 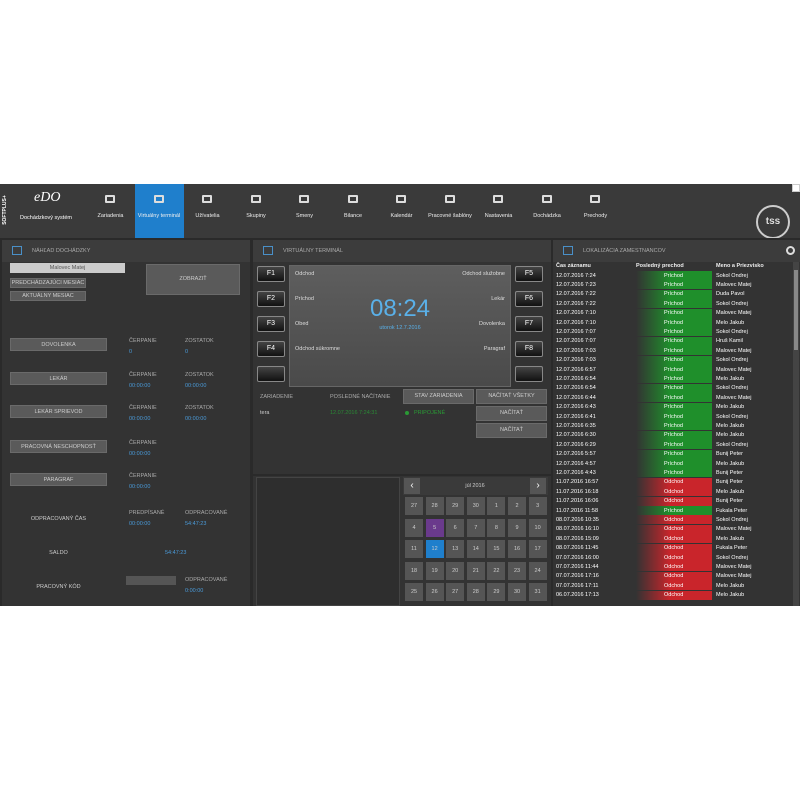 I want to click on f-key: F8, so click(x=529, y=349).